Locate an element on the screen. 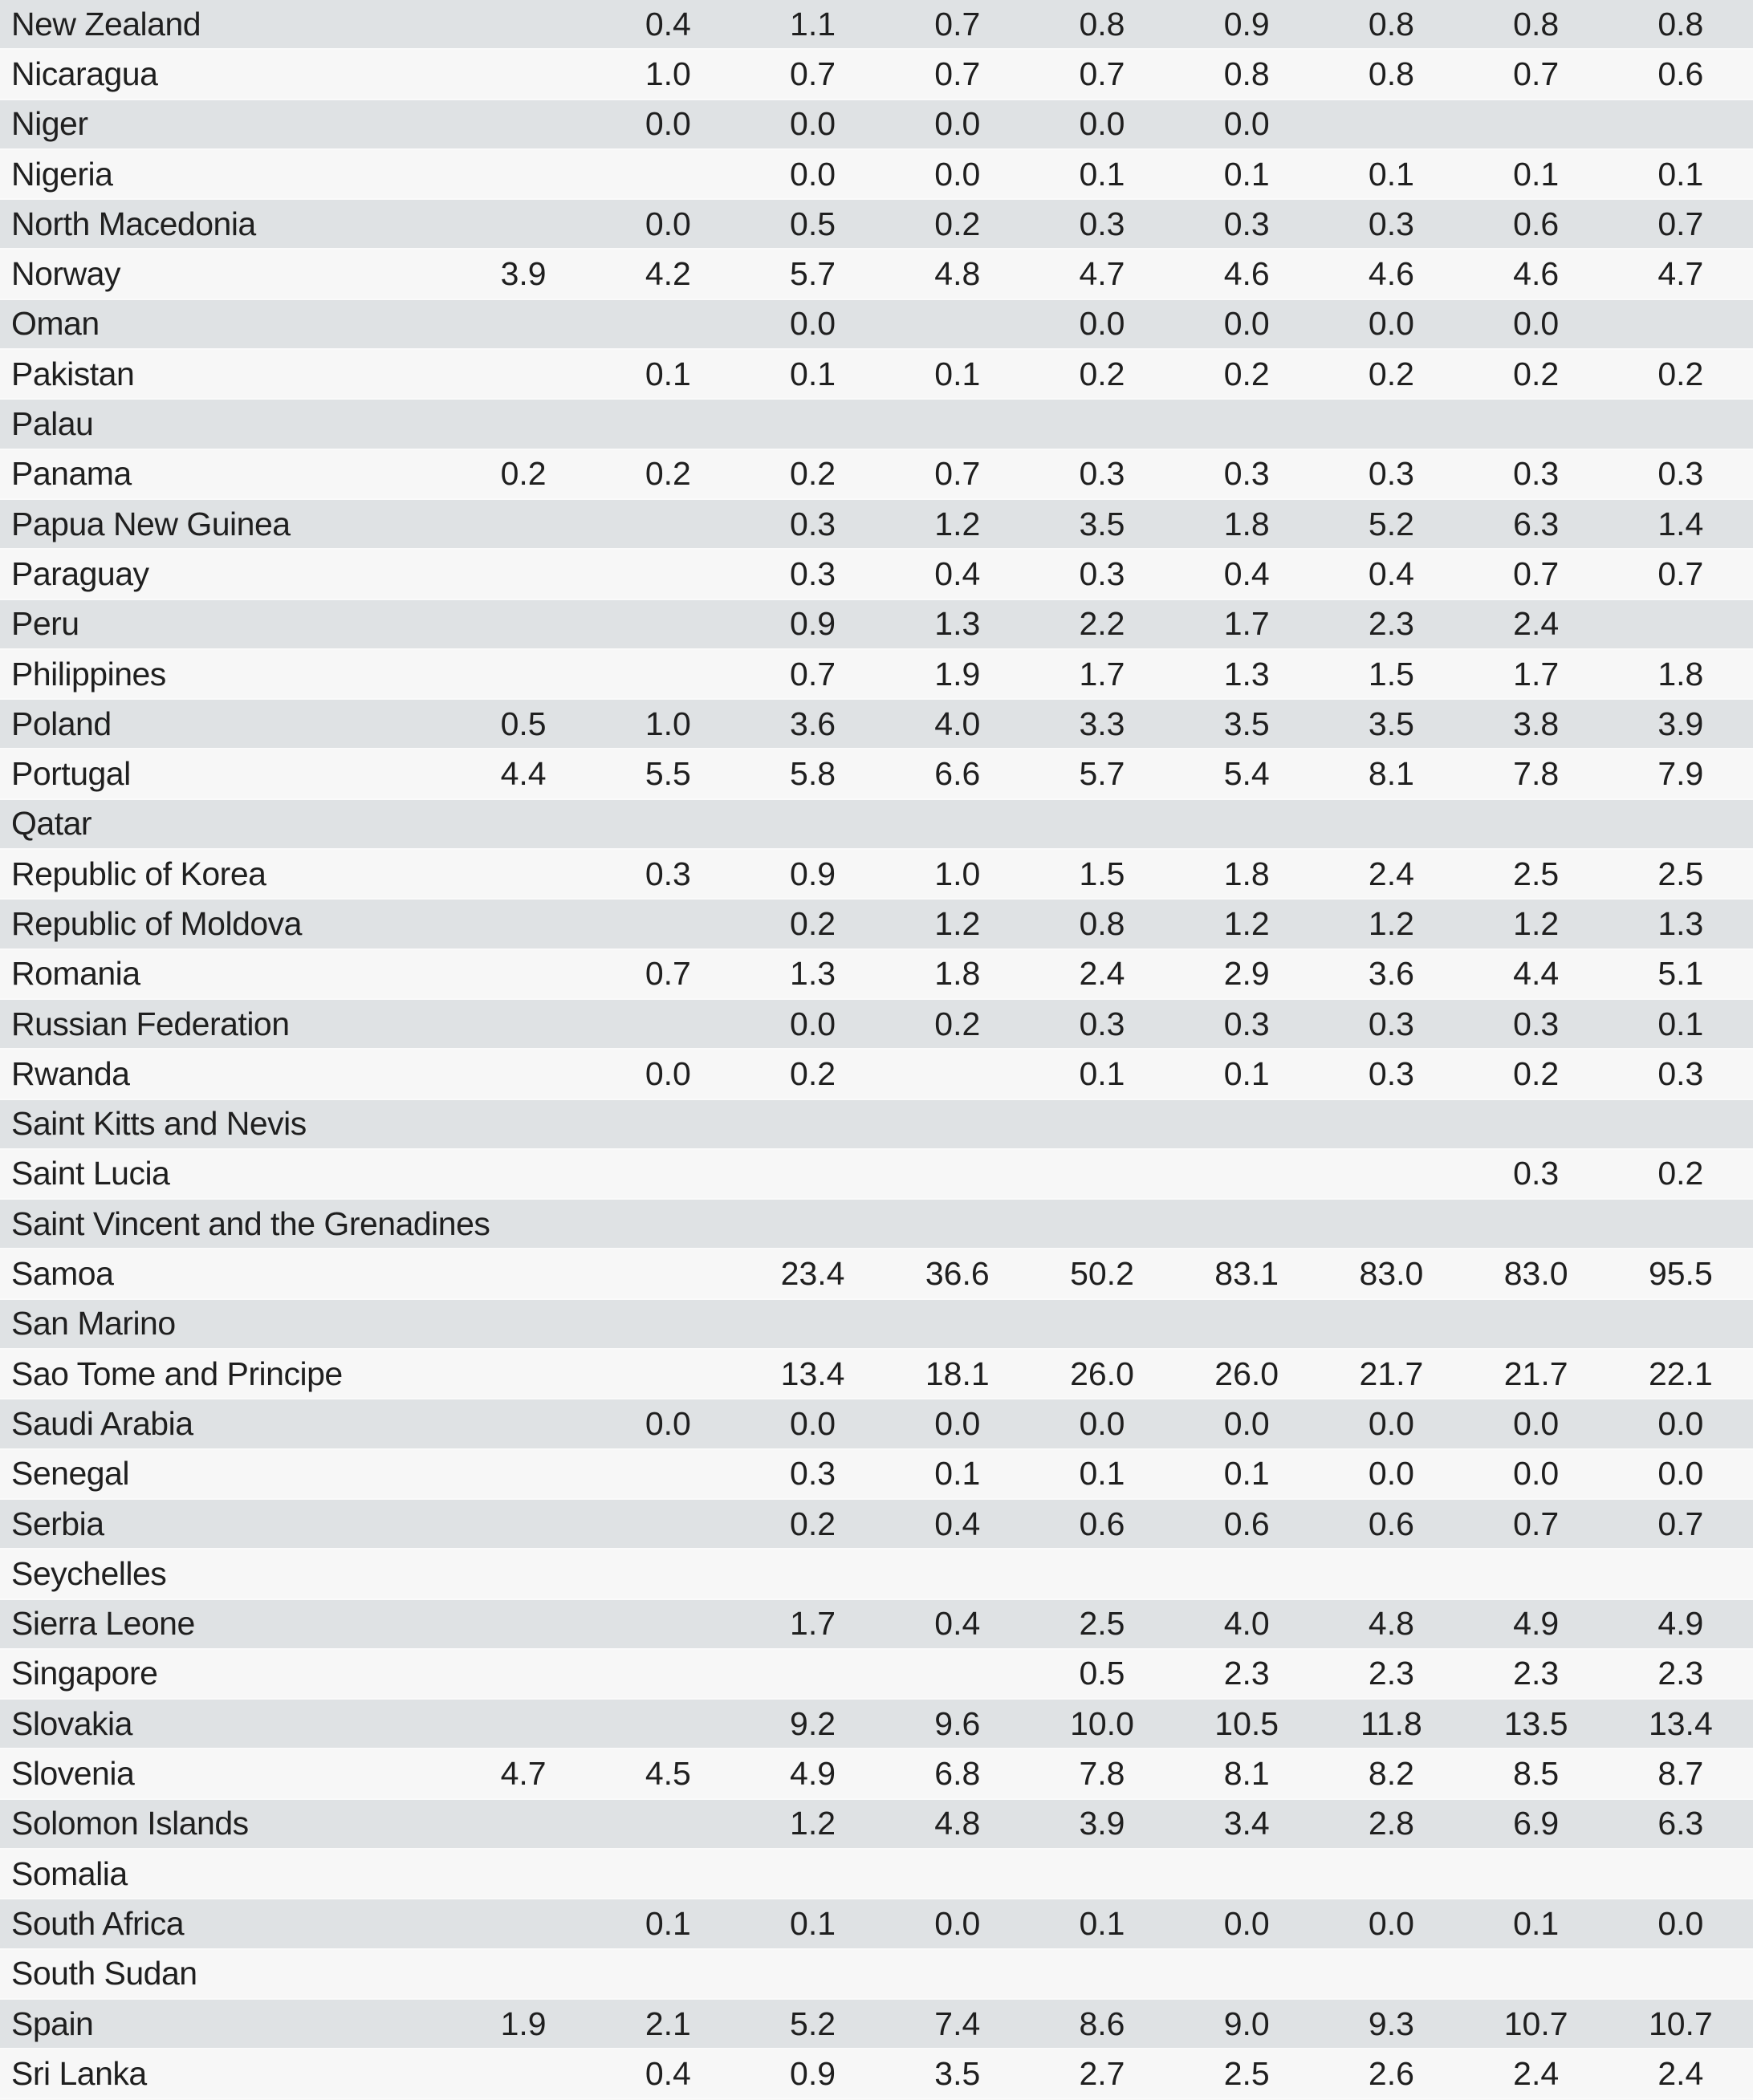 Image resolution: width=1753 pixels, height=2100 pixels. value-cell: 2.8 is located at coordinates (1391, 1824).